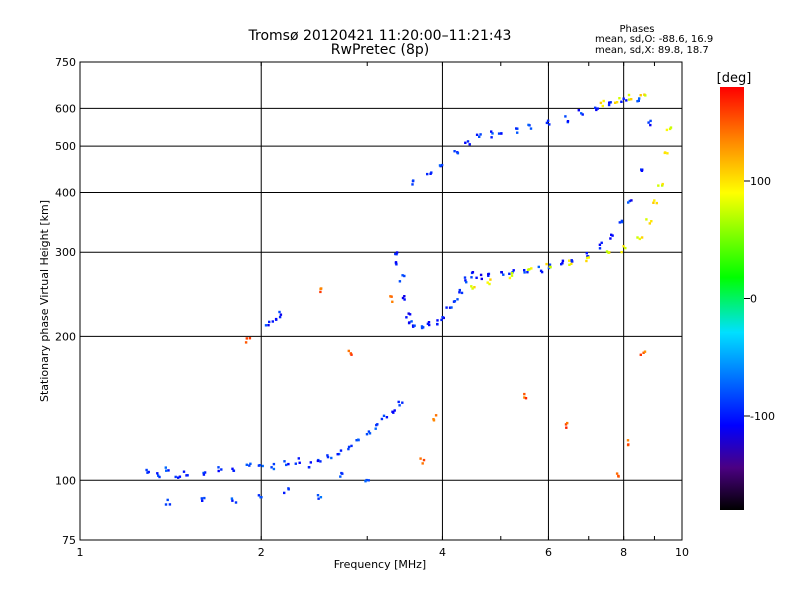 The height and width of the screenshot is (600, 800). Describe the element at coordinates (65, 108) in the screenshot. I see `y-tick-label: 600` at that location.